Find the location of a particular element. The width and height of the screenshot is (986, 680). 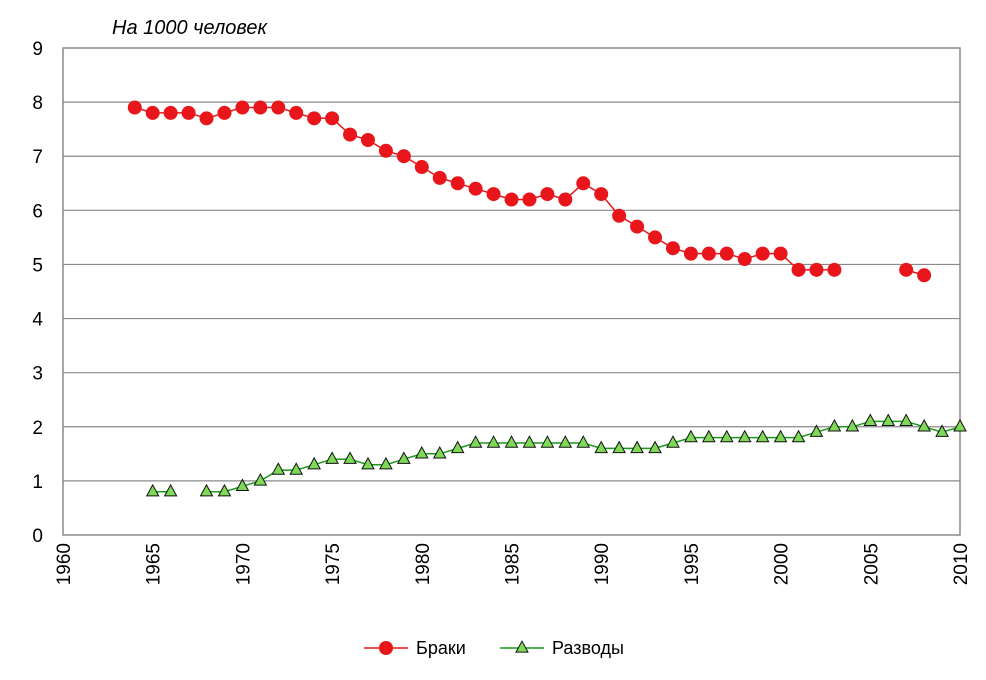

series-1-point-1998 is located at coordinates (744, 436).